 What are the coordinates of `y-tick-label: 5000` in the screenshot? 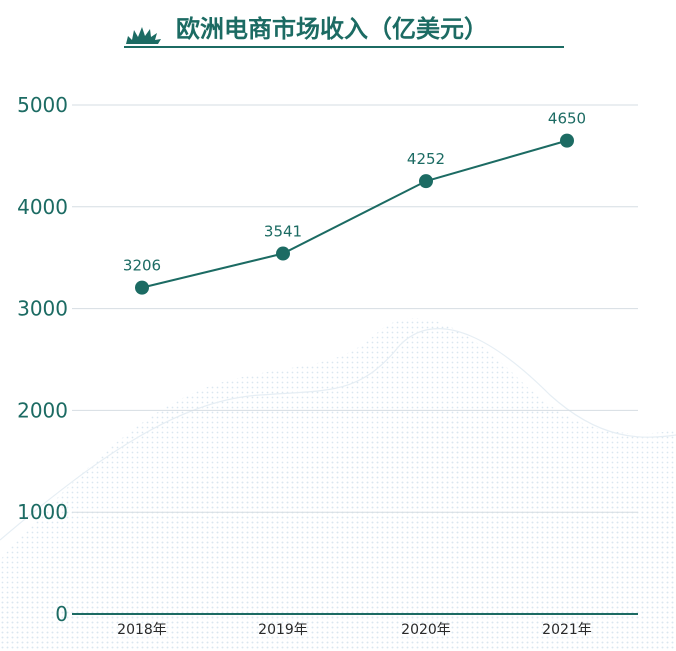 It's located at (42, 105).